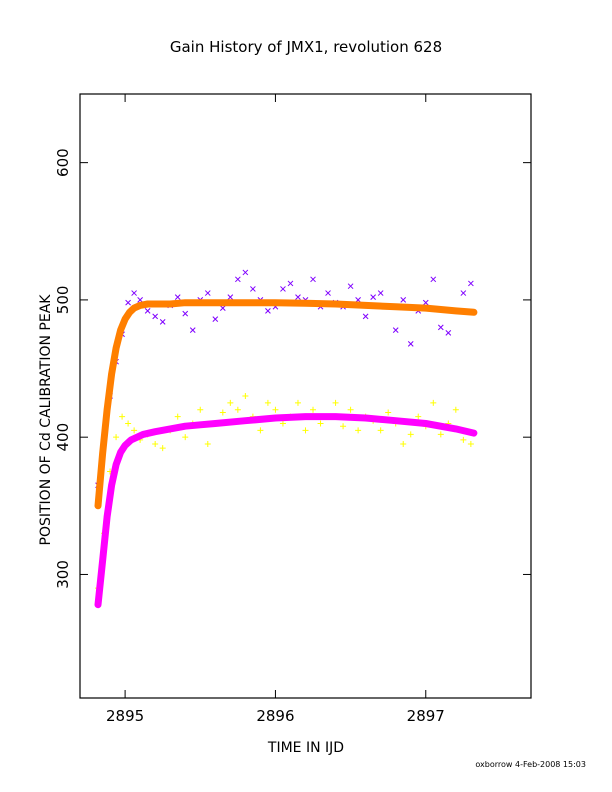 The image size is (612, 792). I want to click on y-tick-label: 400, so click(63, 437).